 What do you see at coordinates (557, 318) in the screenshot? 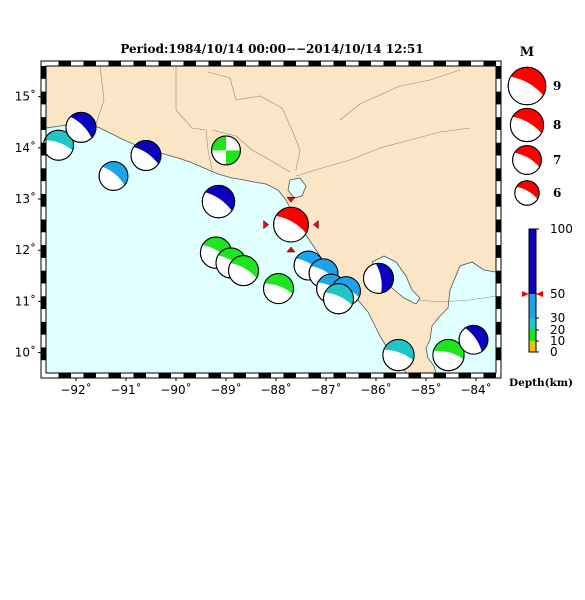
I see `depth-tick-label: 30` at bounding box center [557, 318].